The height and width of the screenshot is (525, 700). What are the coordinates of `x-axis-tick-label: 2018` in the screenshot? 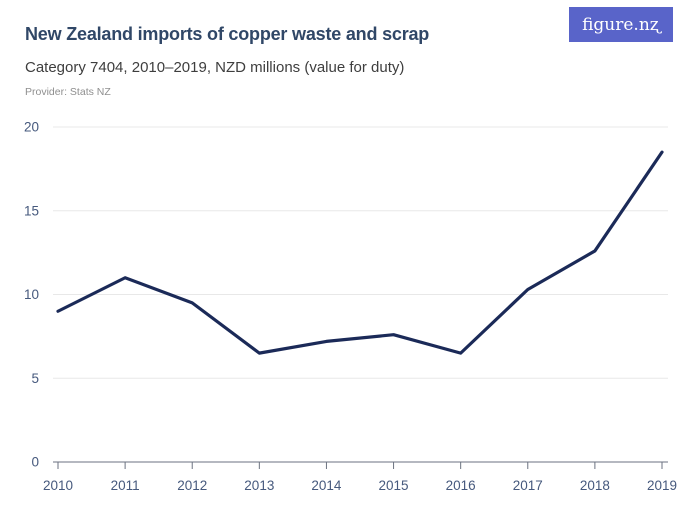 It's located at (595, 485).